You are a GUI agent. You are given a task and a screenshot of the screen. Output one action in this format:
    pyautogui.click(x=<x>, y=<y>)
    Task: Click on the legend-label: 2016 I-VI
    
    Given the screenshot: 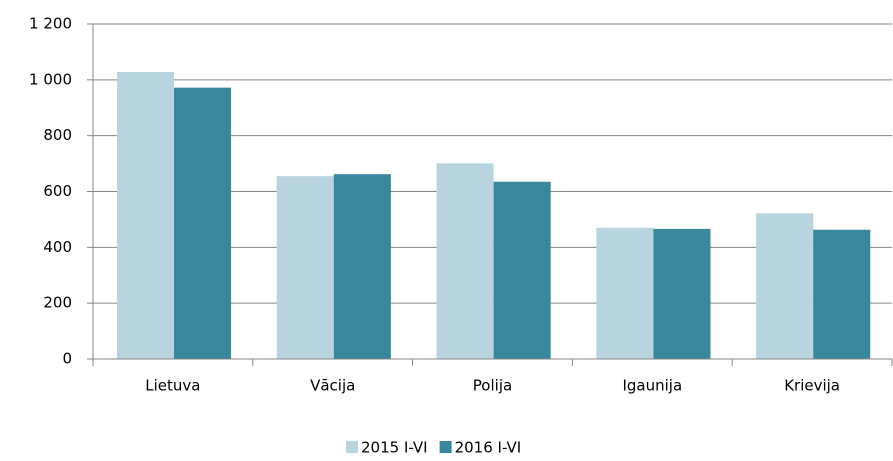 What is the action you would take?
    pyautogui.click(x=488, y=448)
    